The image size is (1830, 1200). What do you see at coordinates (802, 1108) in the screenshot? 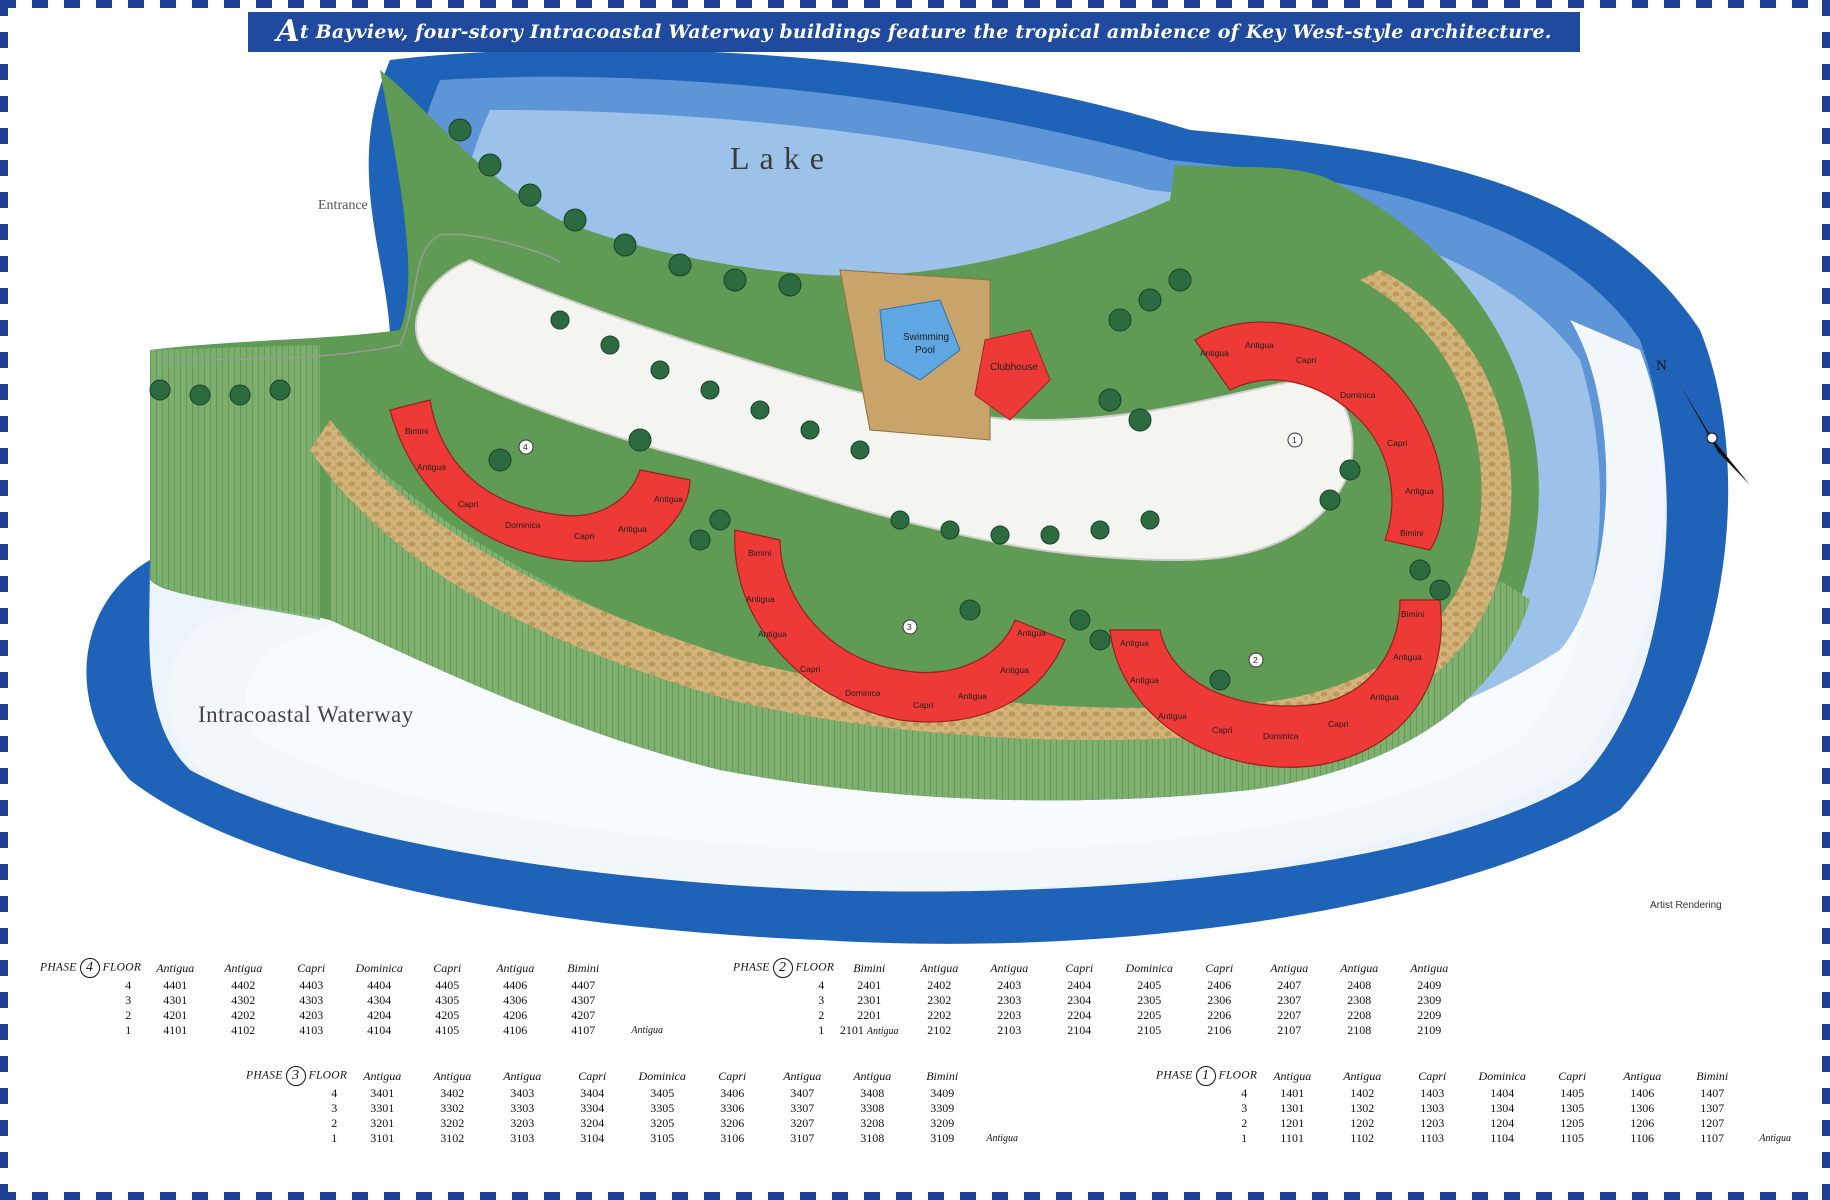
I see `unit-number: 3307` at bounding box center [802, 1108].